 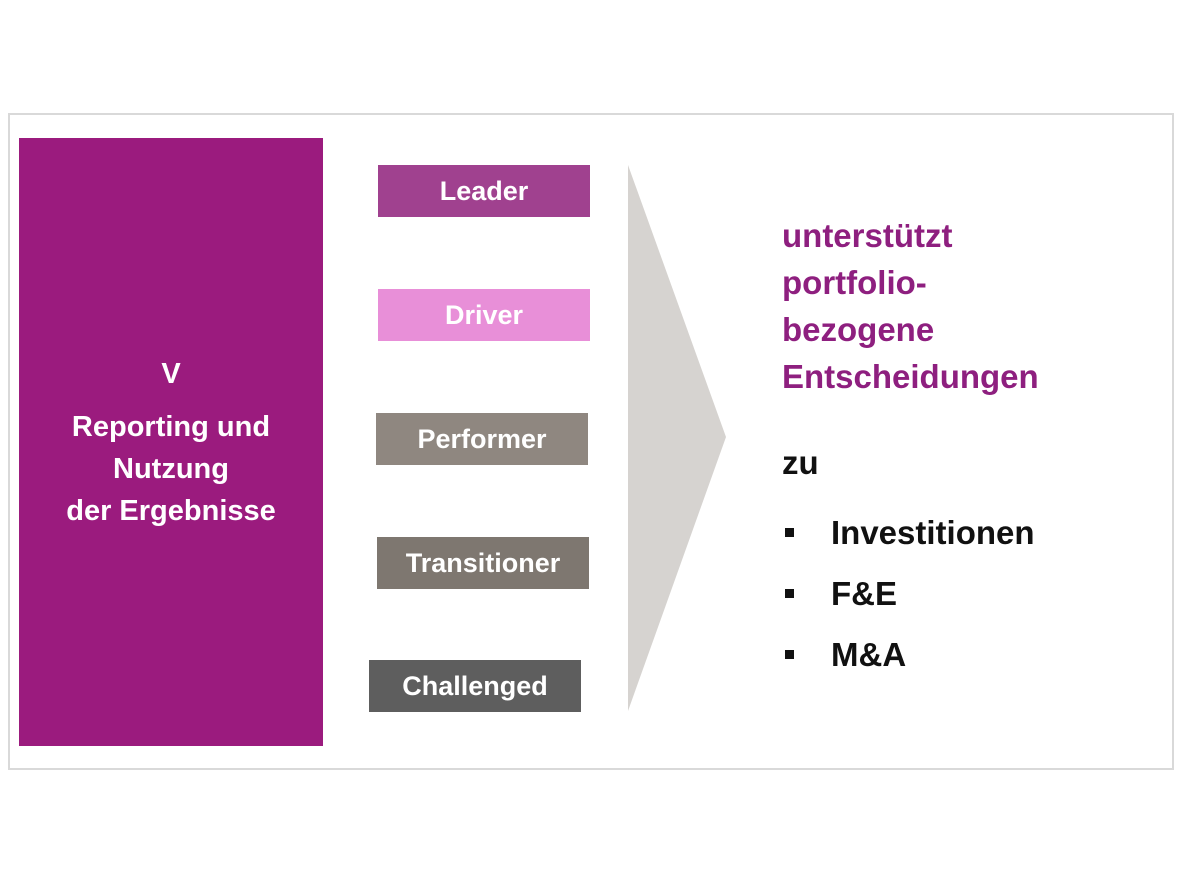 What do you see at coordinates (171, 510) in the screenshot?
I see `phase-title-line: der Ergebnisse` at bounding box center [171, 510].